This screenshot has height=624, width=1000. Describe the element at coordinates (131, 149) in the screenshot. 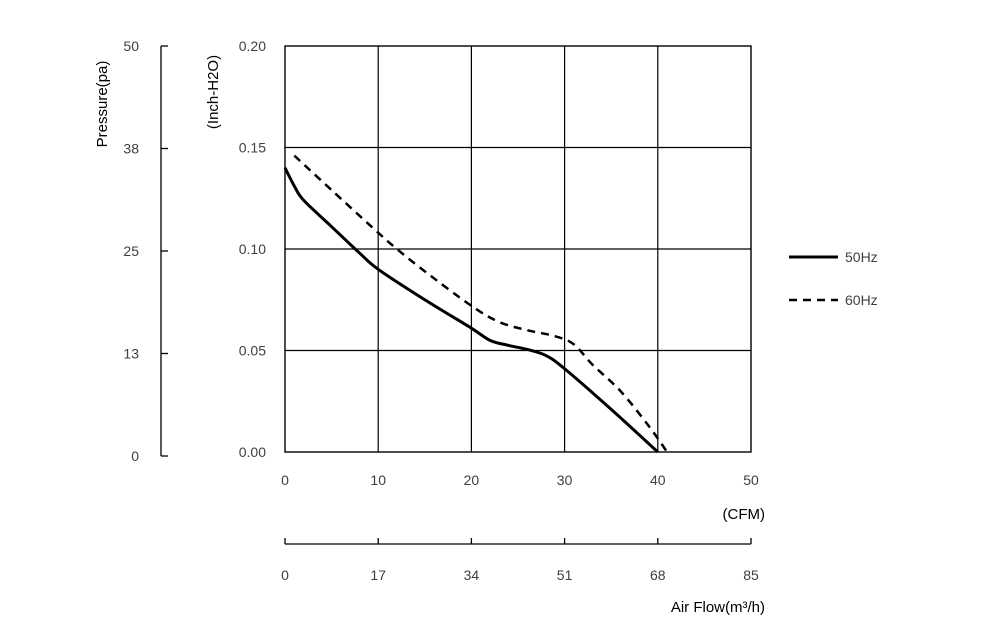

I see `pressure-tick-label: 38` at that location.